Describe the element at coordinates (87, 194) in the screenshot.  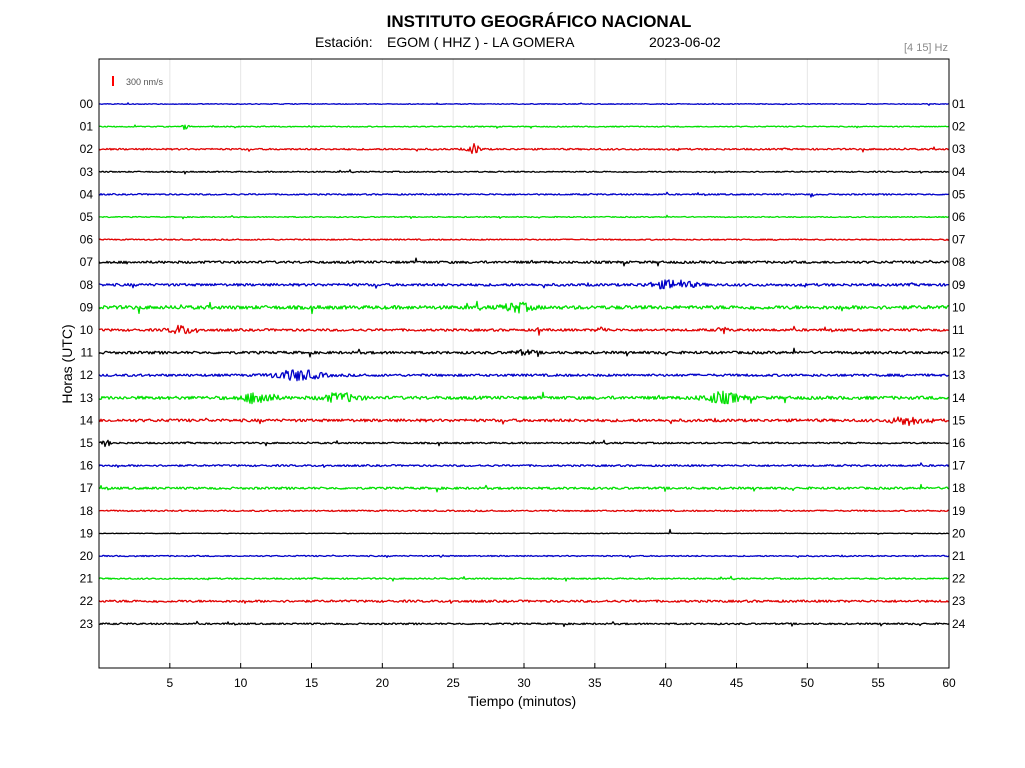
I see `hour-label-left: 04` at that location.